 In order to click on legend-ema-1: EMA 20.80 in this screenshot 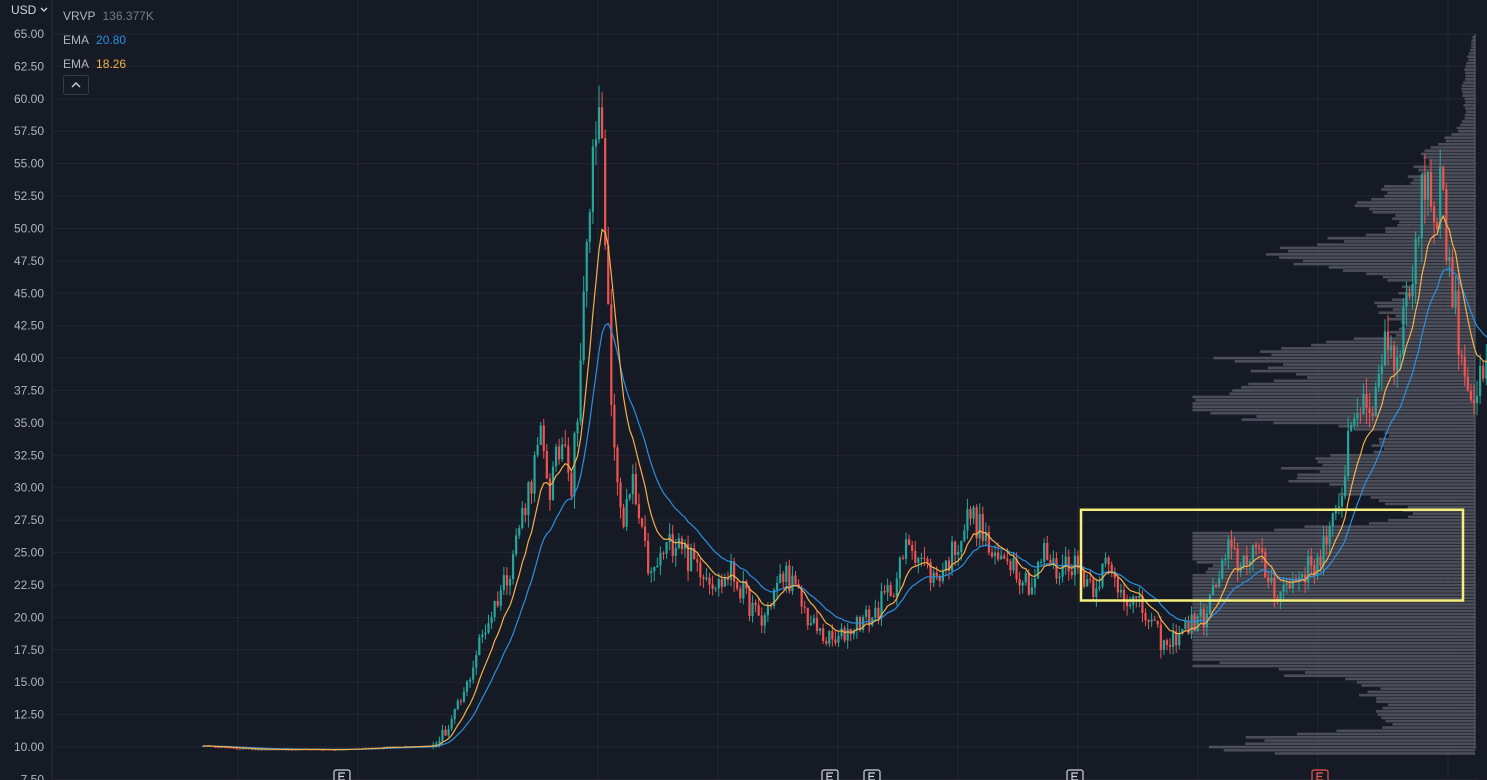, I will do `click(108, 40)`.